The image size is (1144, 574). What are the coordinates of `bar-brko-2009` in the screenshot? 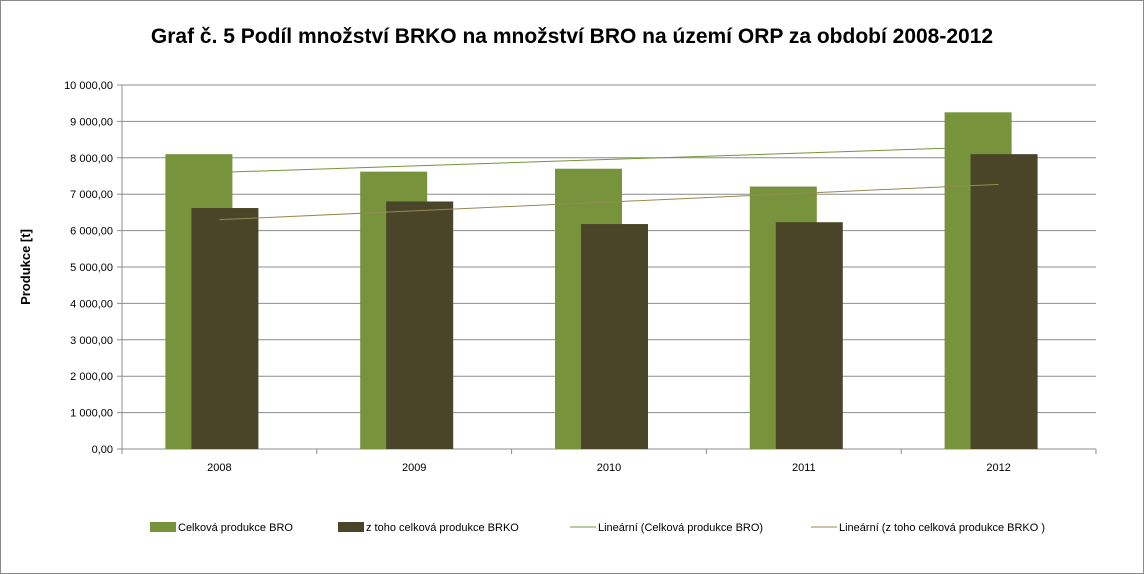 It's located at (420, 325).